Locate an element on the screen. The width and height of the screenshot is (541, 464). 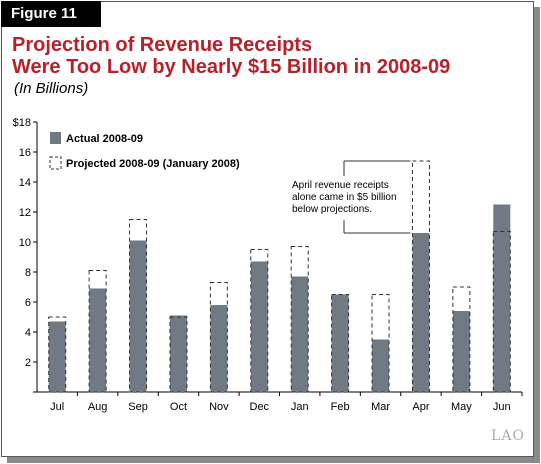
legend-actual-swatch is located at coordinates (55, 138).